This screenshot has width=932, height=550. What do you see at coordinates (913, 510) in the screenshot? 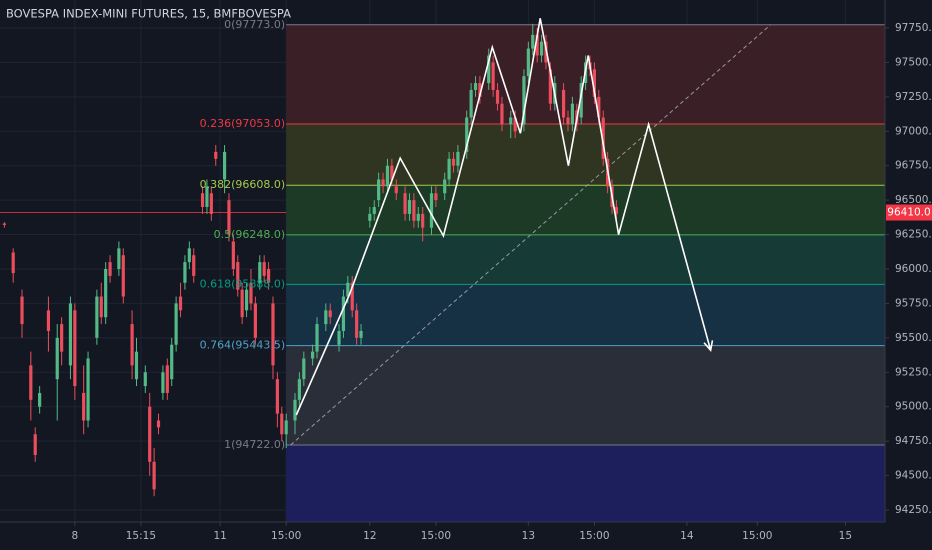
I see `y-tick-label: 94250.0` at bounding box center [913, 510].